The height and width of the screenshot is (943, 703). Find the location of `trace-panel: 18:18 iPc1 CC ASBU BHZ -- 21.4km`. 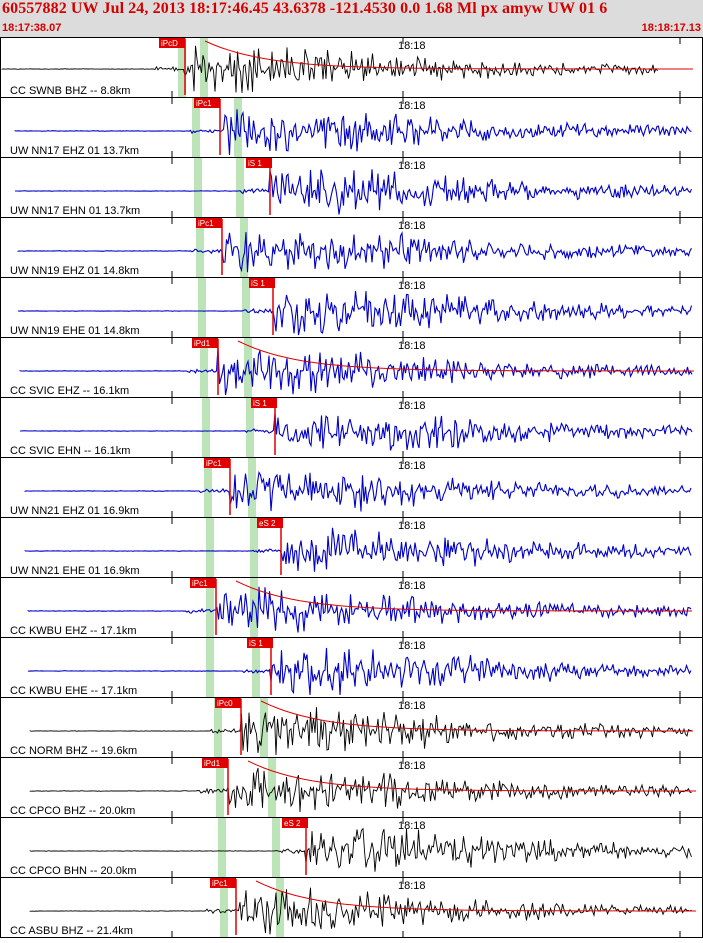

trace-panel: 18:18 iPc1 CC ASBU BHZ -- 21.4km is located at coordinates (351, 907).